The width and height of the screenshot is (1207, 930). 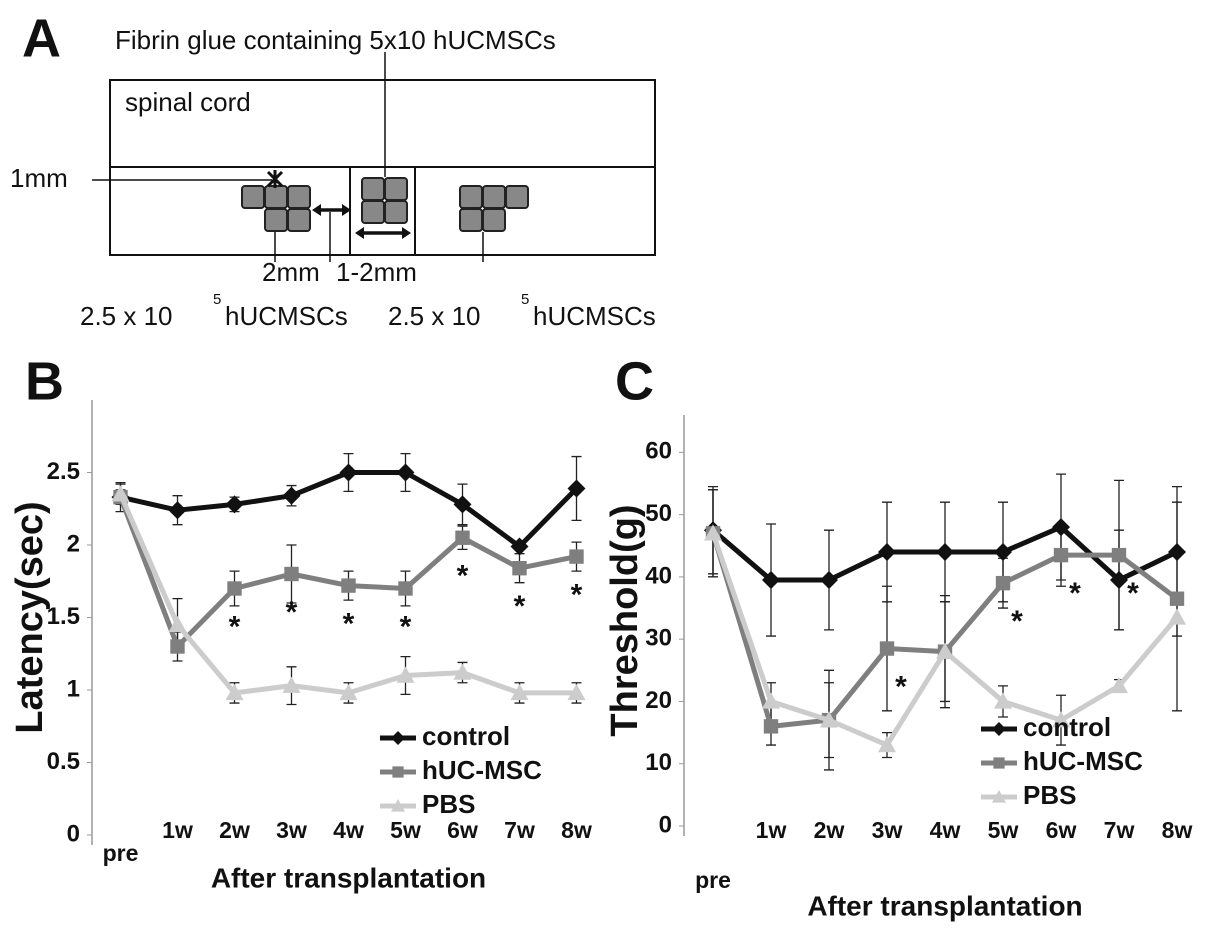 What do you see at coordinates (30, 617) in the screenshot?
I see `y-axis-title: Latency(sec)` at bounding box center [30, 617].